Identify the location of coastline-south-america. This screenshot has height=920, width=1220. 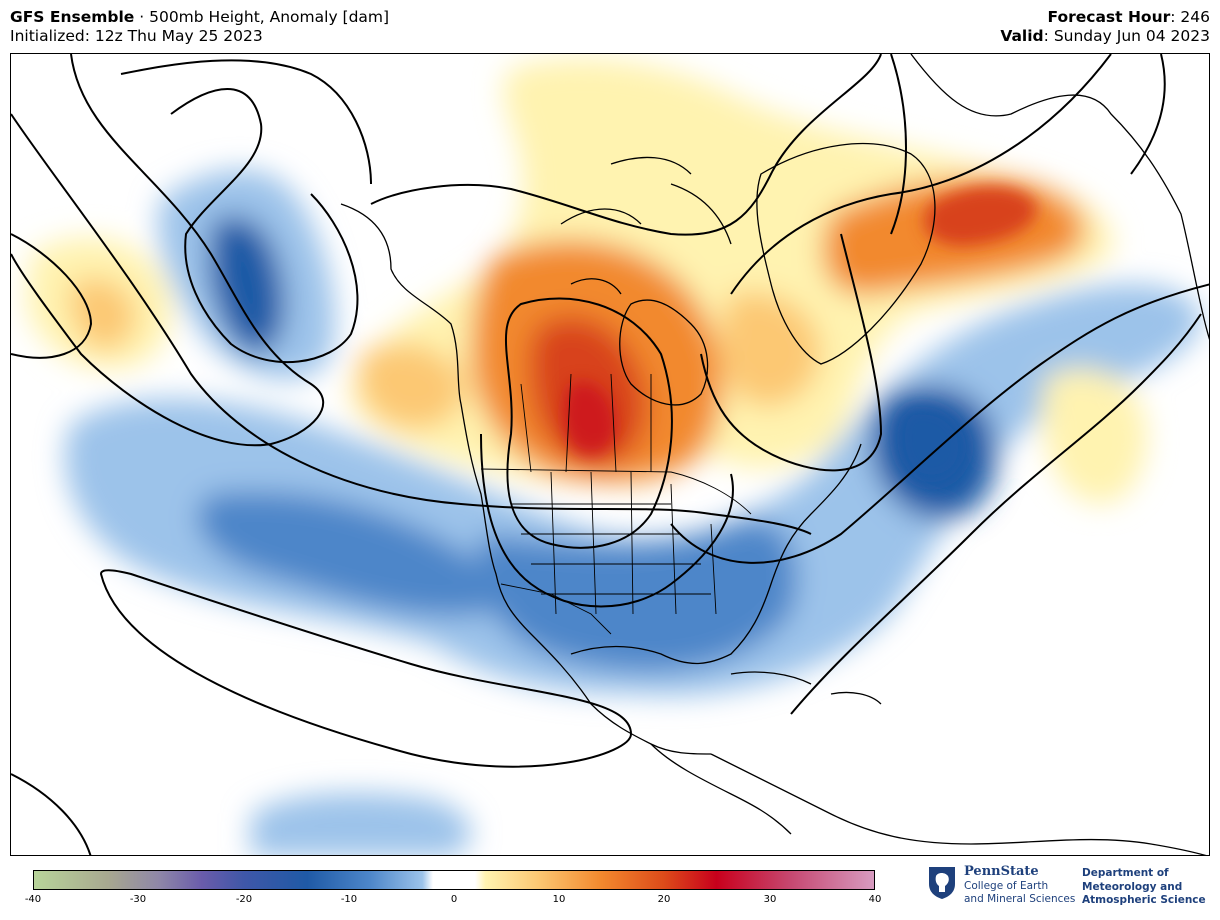
(958, 804).